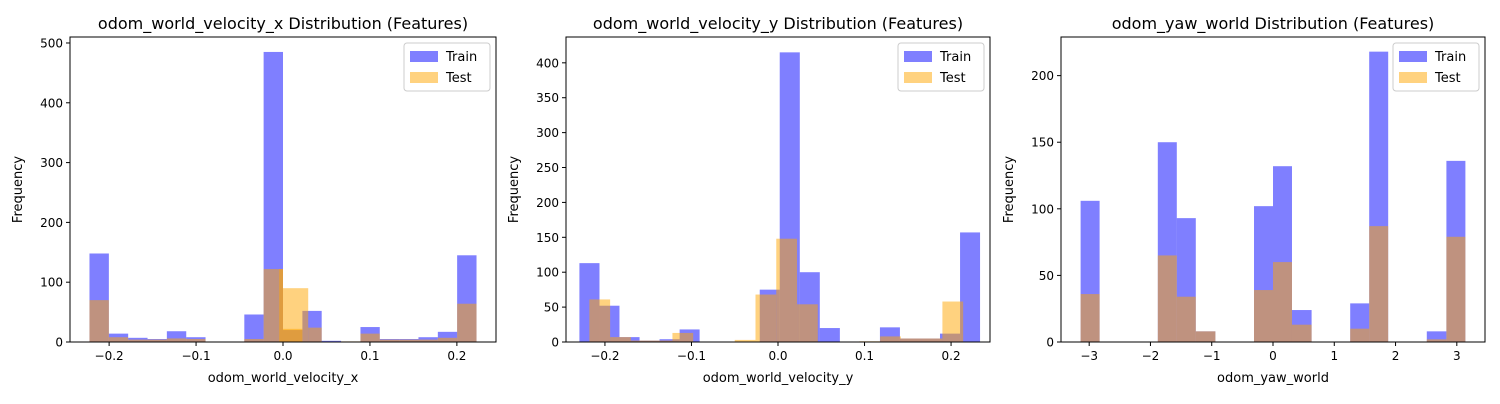 Image resolution: width=1500 pixels, height=404 pixels. I want to click on y-tick-label: 500, so click(51, 43).